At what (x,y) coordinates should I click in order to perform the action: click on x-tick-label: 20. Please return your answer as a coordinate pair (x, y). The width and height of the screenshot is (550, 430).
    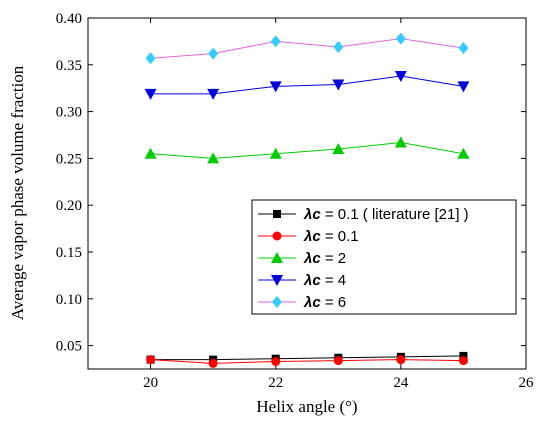
    Looking at the image, I should click on (150, 383).